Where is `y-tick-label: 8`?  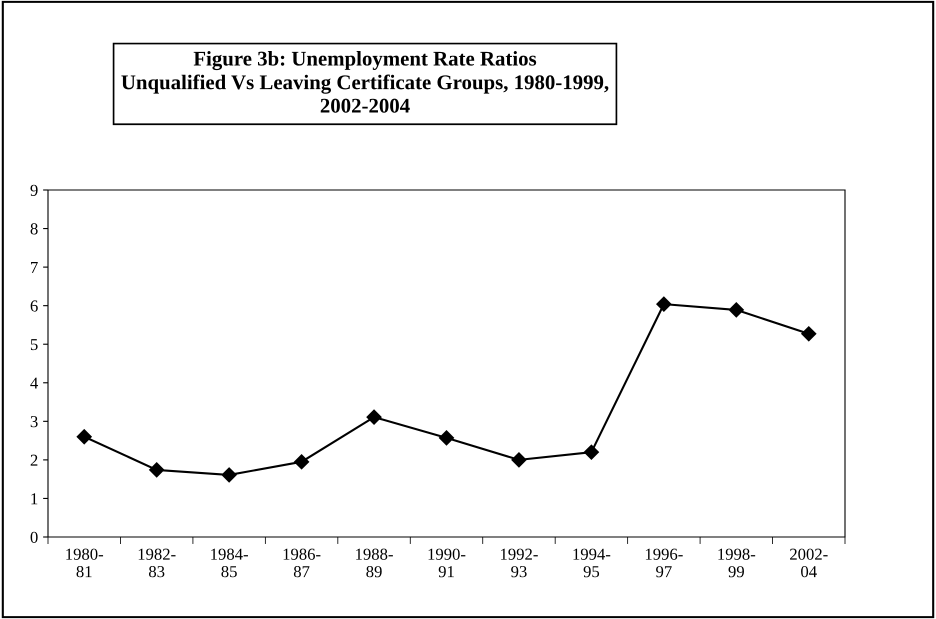
y-tick-label: 8 is located at coordinates (34, 228).